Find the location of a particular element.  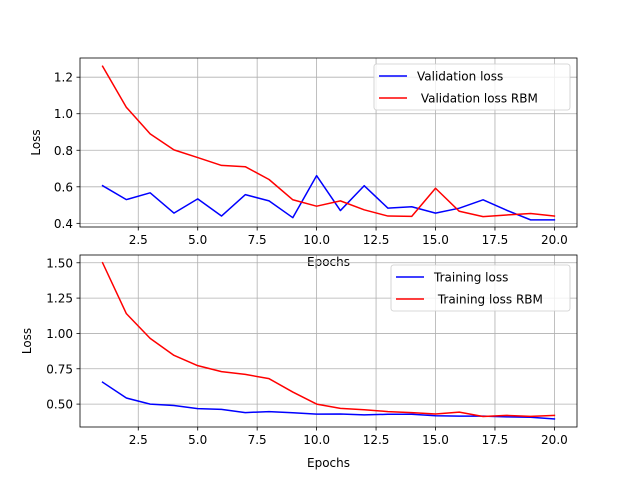

y-tick-label: 1.0 is located at coordinates (63, 114).